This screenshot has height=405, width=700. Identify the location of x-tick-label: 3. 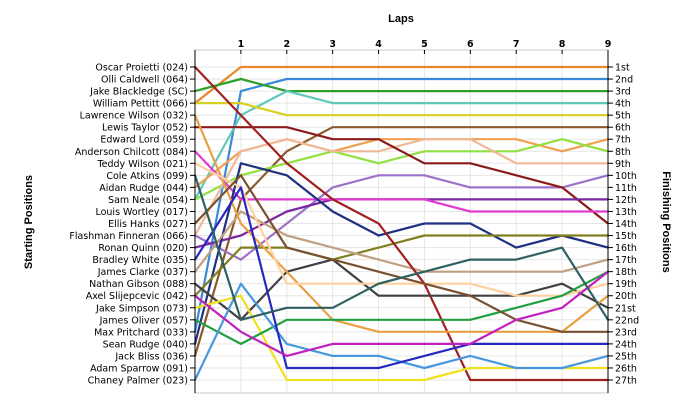
(332, 44).